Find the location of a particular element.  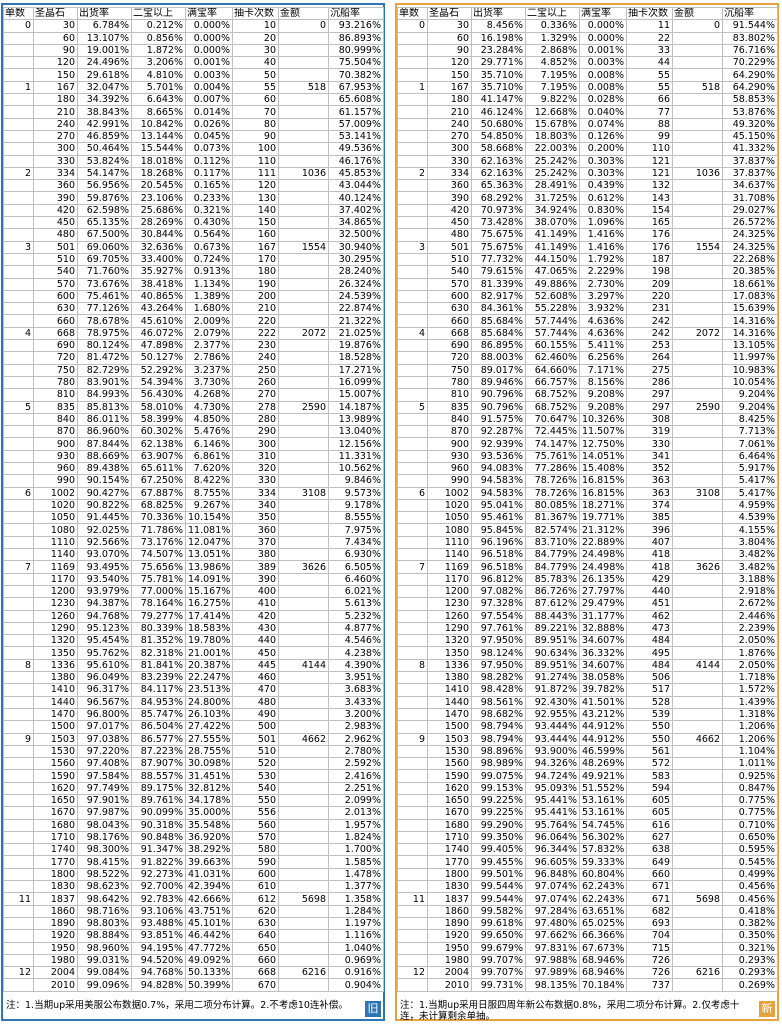

cell: 18.803% is located at coordinates (552, 136).